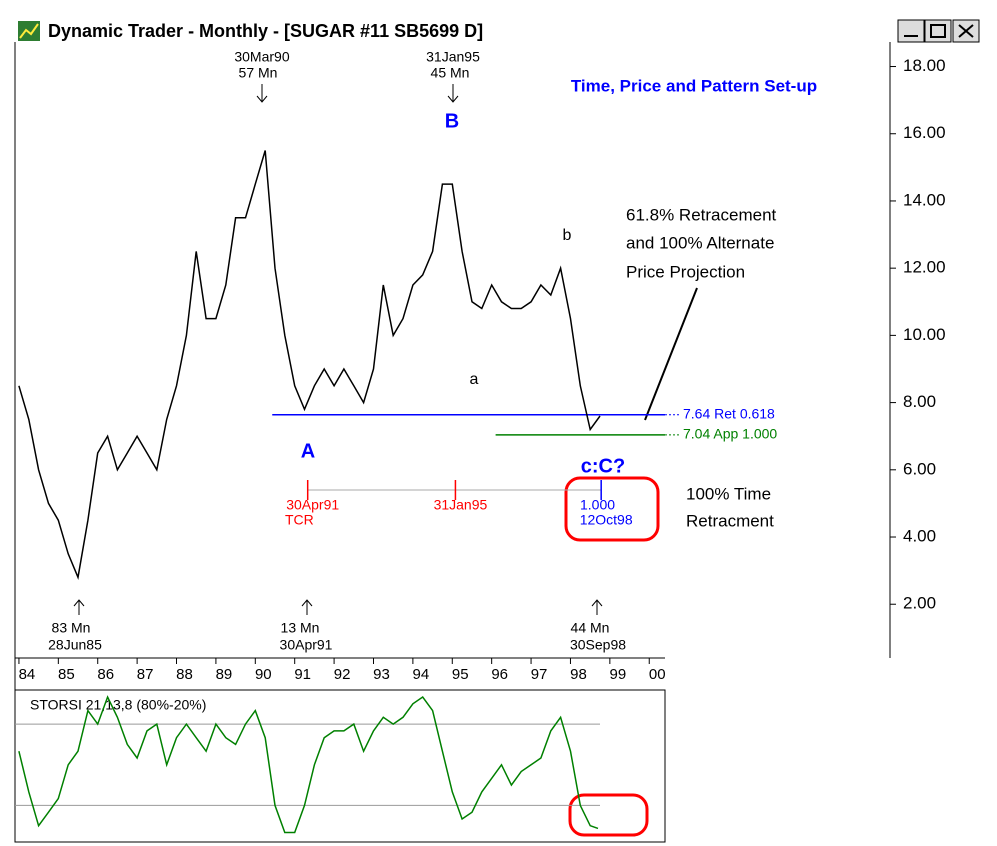 This screenshot has width=997, height=846. Describe the element at coordinates (539, 674) in the screenshot. I see `x-tick-label: 97` at that location.